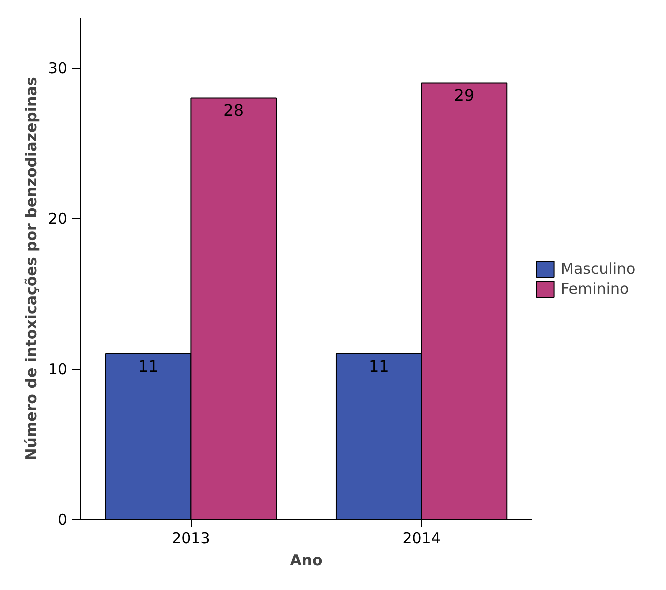  I want to click on x-tick-label: 2014, so click(421, 539).